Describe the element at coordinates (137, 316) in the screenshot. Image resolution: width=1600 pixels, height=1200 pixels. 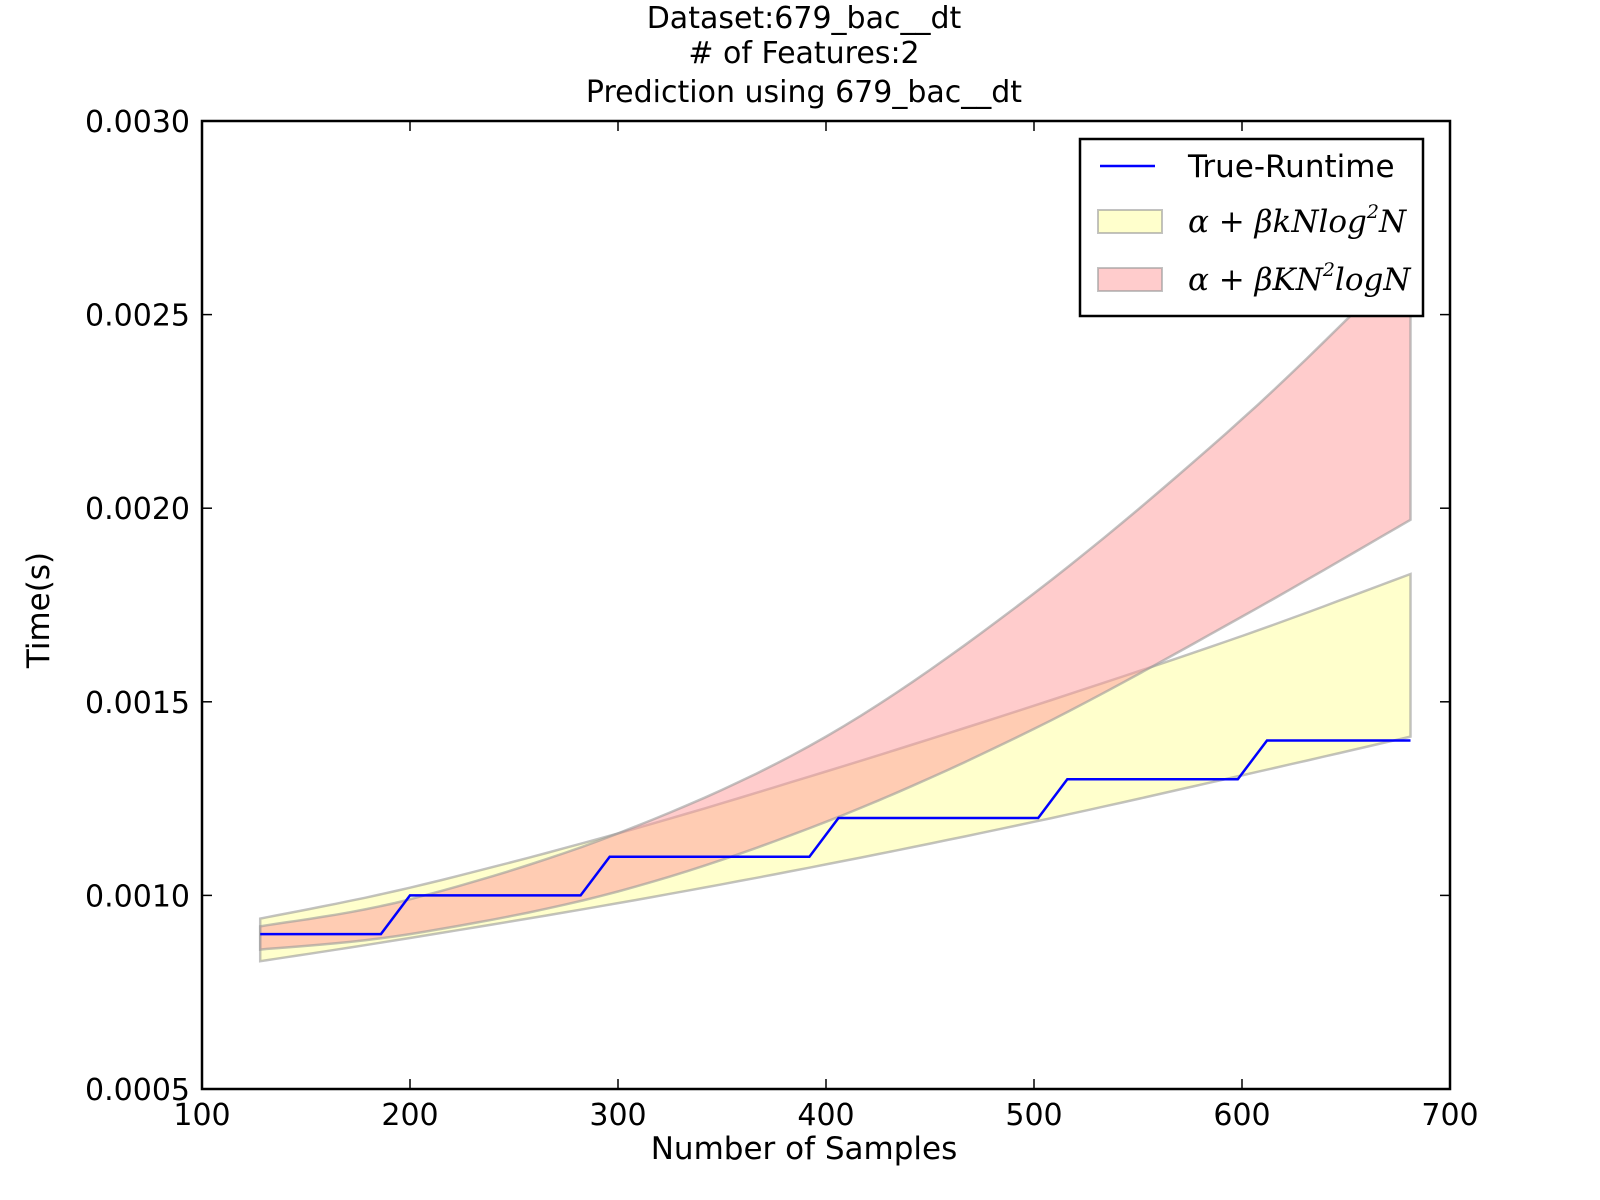
I see `y-tick-label: 0.0025` at that location.